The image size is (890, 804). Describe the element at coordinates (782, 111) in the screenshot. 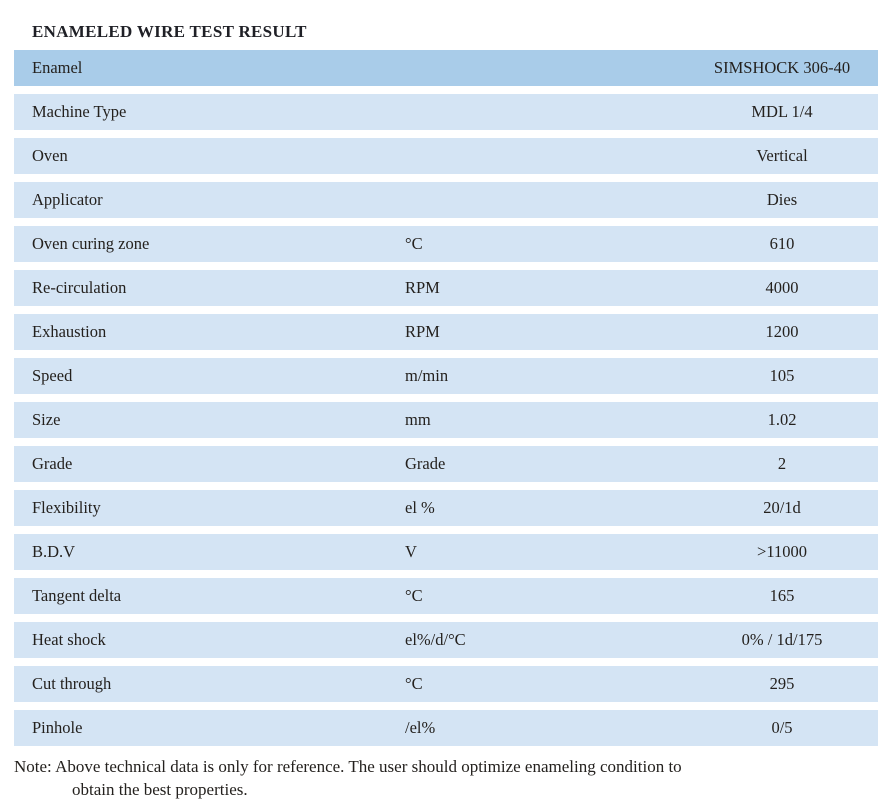

I see `row-value: MDL 1/4` at that location.